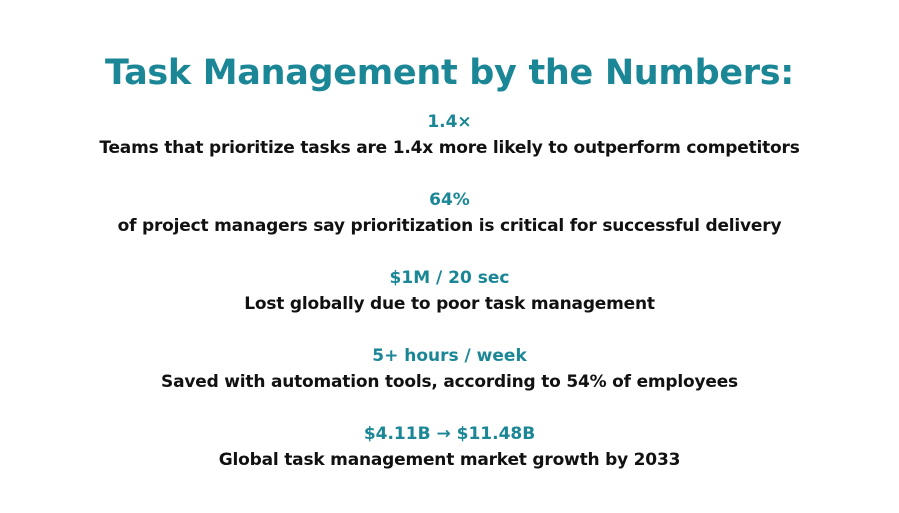 This screenshot has width=899, height=513. I want to click on page-title: Task Management by the Numbers:, so click(449, 73).